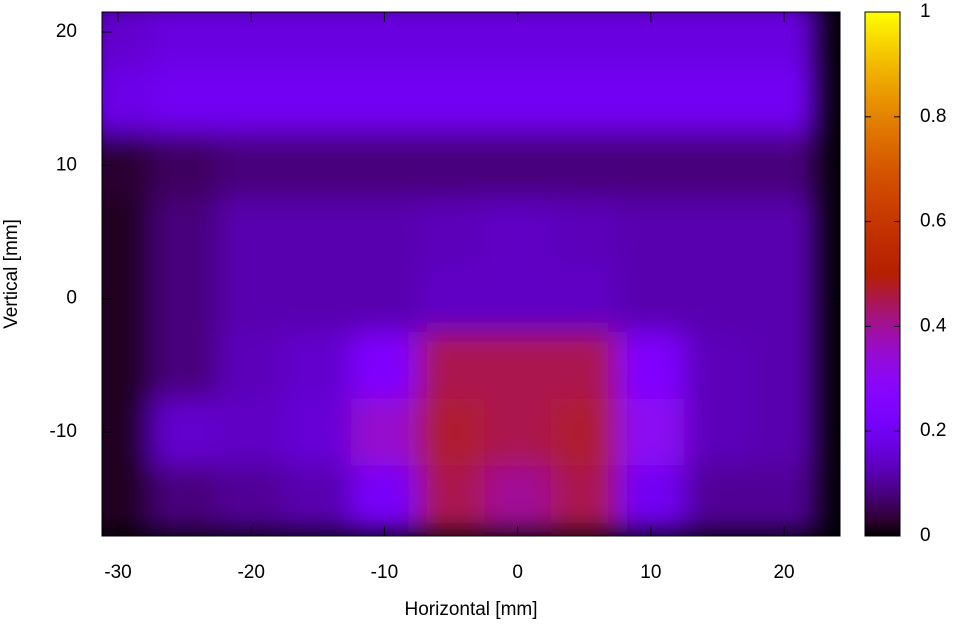 This screenshot has width=953, height=625. What do you see at coordinates (63, 431) in the screenshot?
I see `y-tick-label: -10` at bounding box center [63, 431].